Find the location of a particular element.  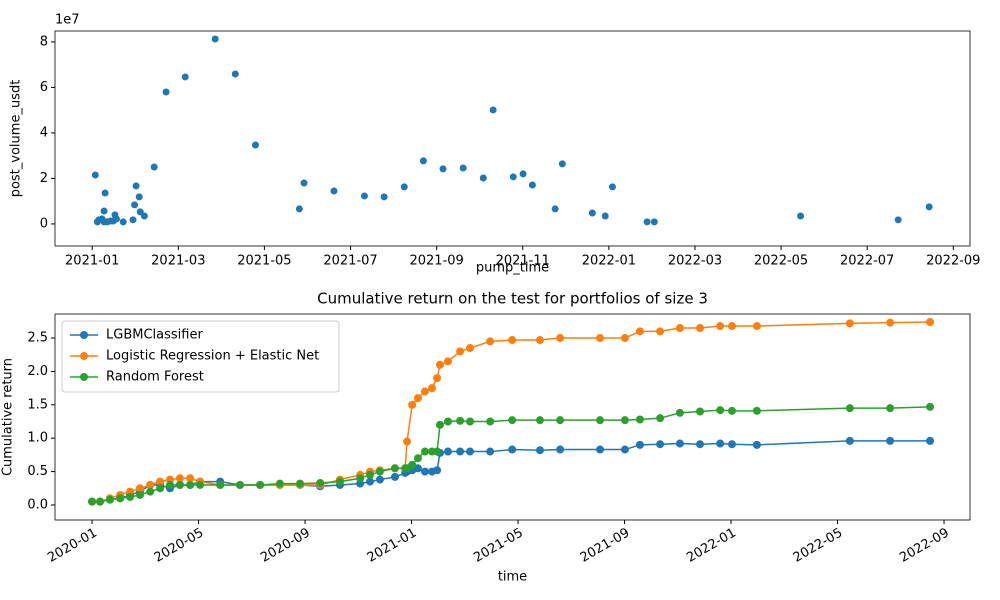

y-tick-label: 0.0 is located at coordinates (37, 504).